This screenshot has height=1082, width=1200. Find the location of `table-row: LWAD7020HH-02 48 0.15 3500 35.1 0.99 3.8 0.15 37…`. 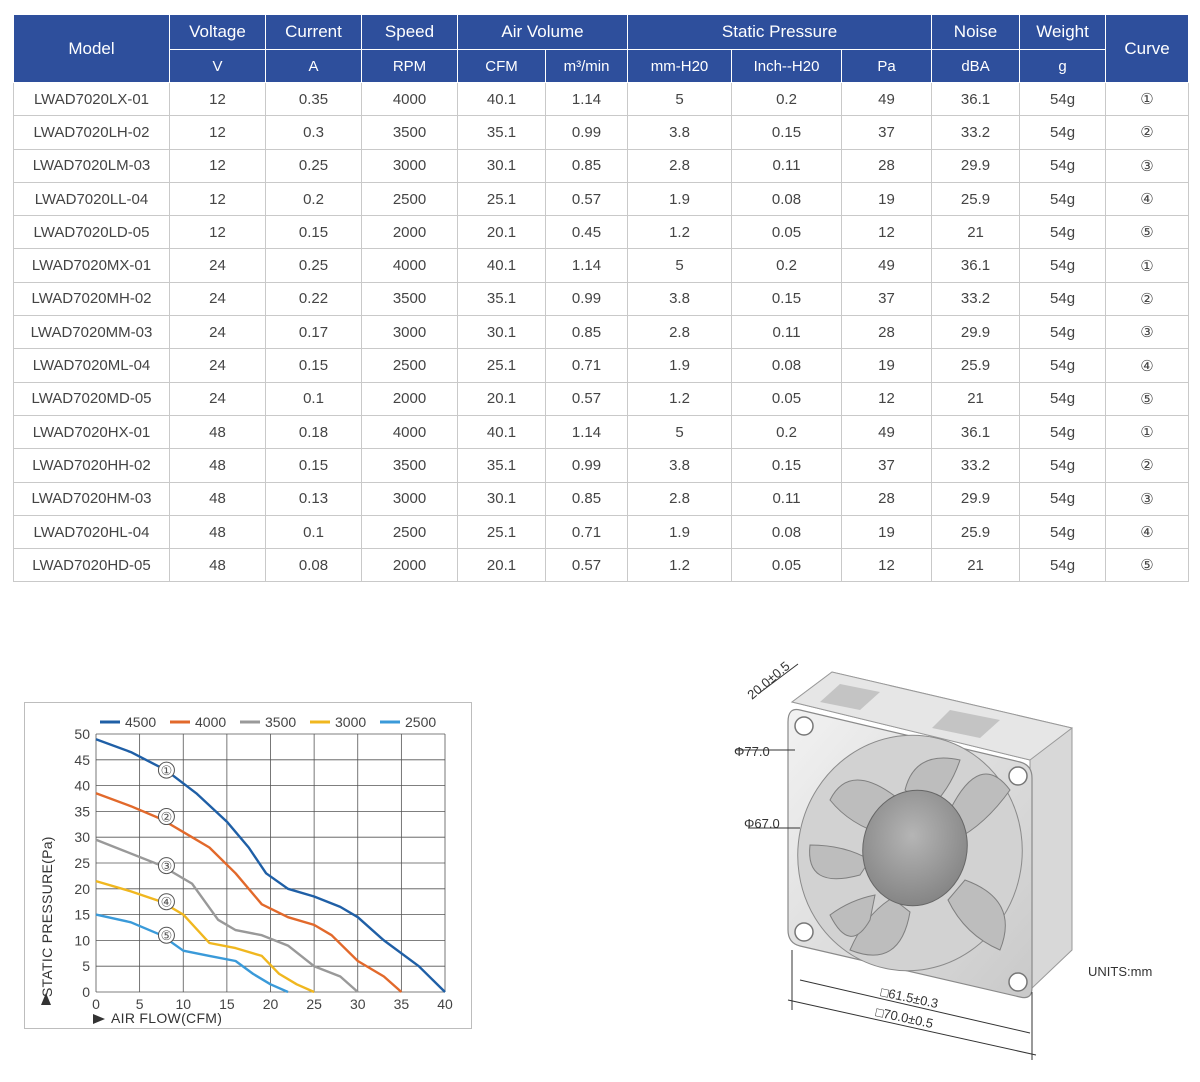

table-row: LWAD7020HH-02 48 0.15 3500 35.1 0.99 3.8 0.15 37… is located at coordinates (601, 465).